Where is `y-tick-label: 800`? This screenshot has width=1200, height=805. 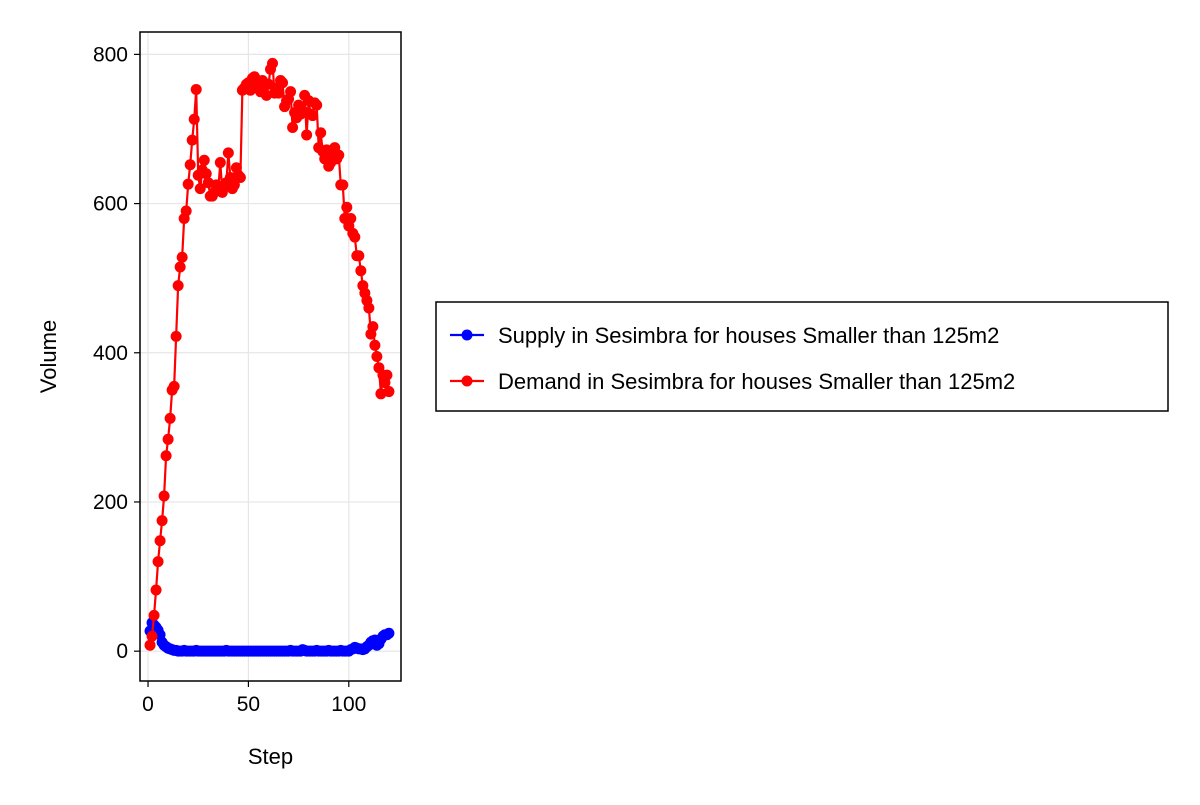 y-tick-label: 800 is located at coordinates (110, 54).